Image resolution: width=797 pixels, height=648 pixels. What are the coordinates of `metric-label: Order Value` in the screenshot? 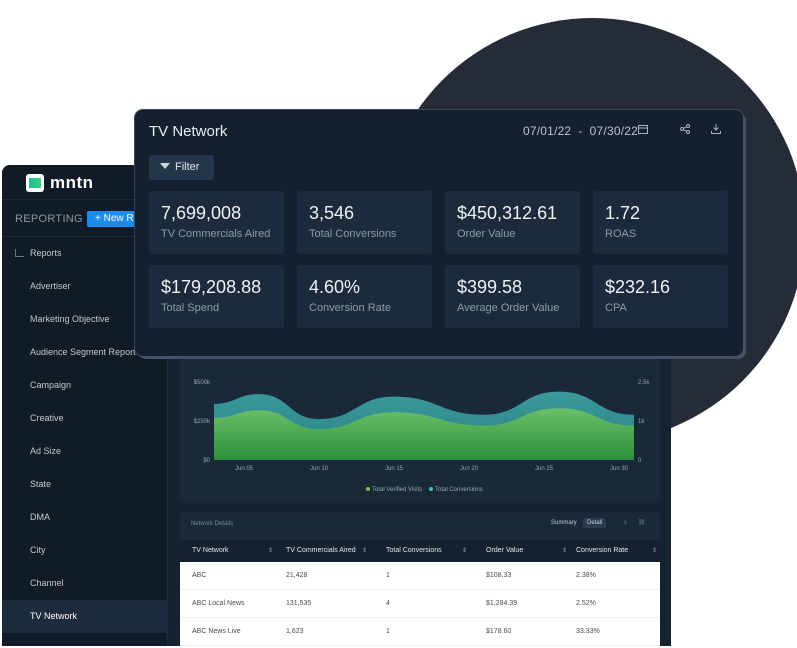 It's located at (486, 234).